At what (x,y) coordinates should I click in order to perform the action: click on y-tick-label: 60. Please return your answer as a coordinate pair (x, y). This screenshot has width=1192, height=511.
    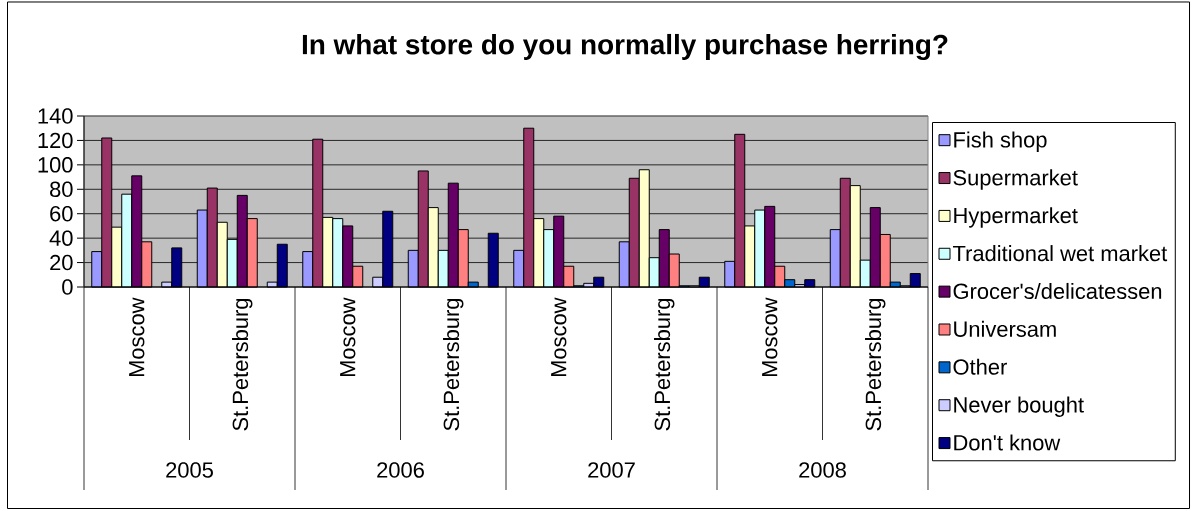
    Looking at the image, I should click on (61, 213).